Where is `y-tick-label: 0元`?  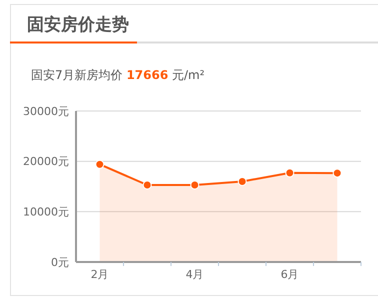 y-tick-label: 0元 is located at coordinates (60, 262).